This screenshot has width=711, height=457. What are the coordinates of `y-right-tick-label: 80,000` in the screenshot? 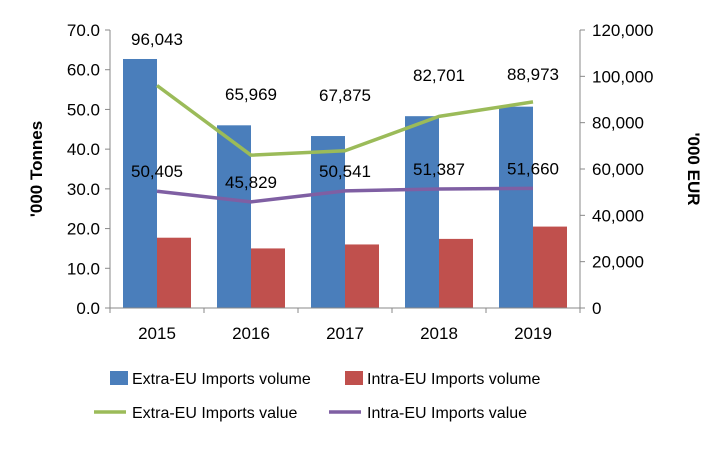 It's located at (618, 123).